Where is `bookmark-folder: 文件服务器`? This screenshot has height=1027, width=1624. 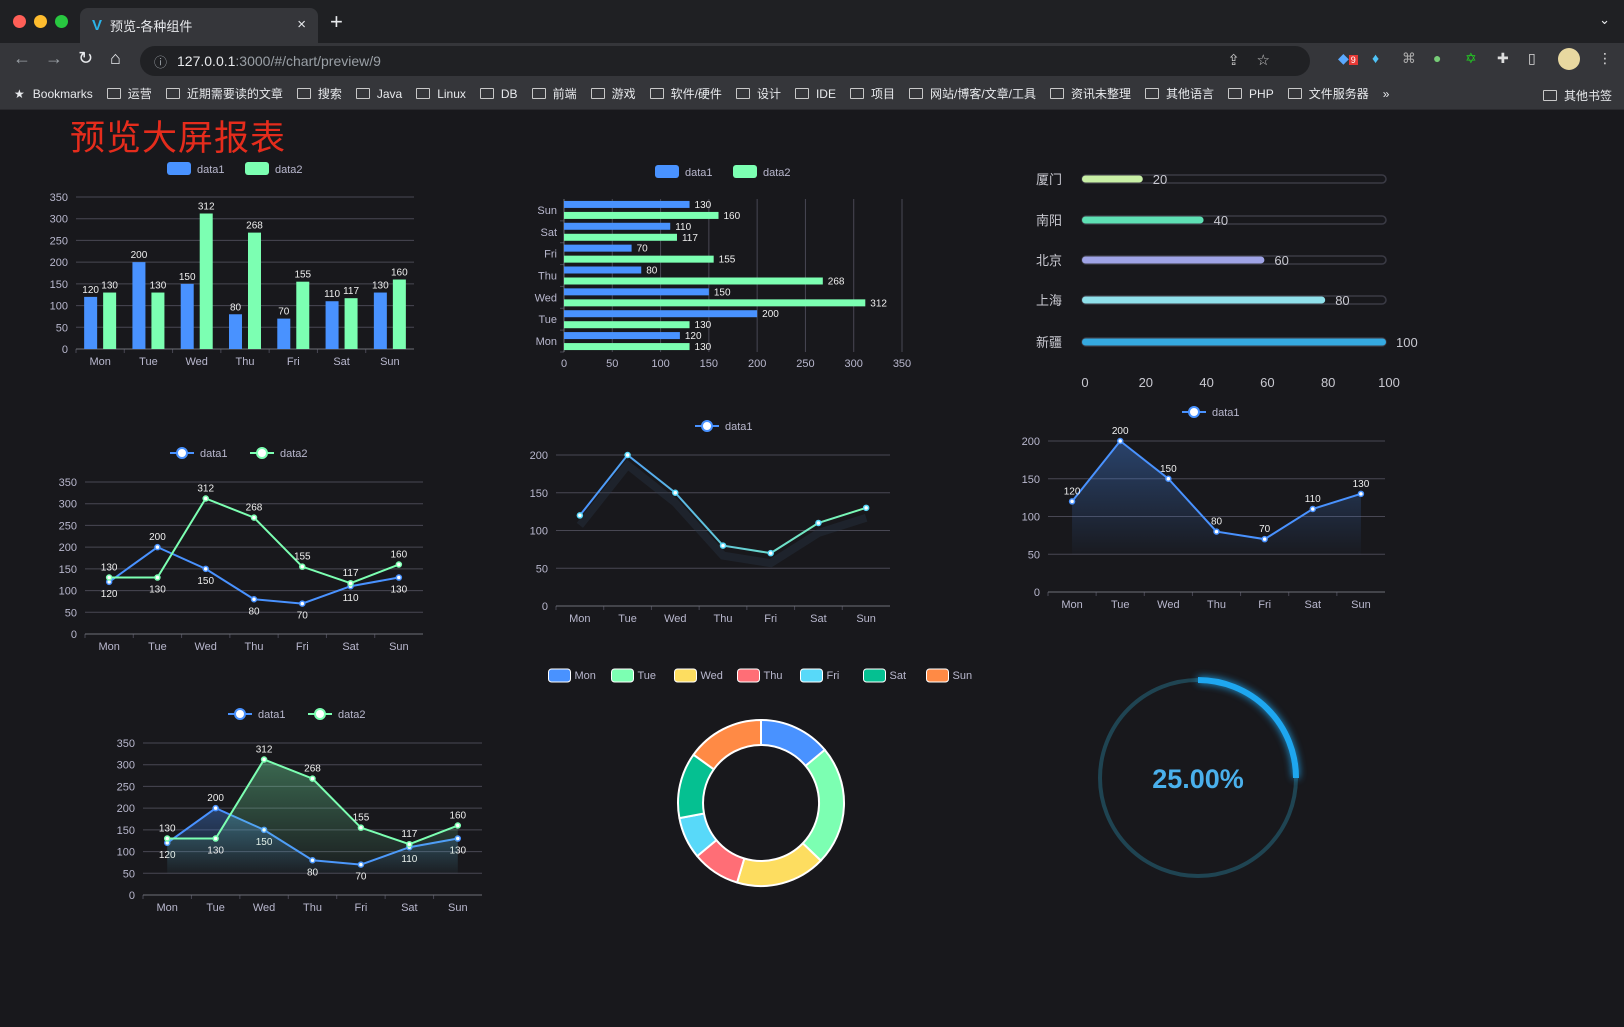
bookmark-folder: 文件服务器 is located at coordinates (1328, 93).